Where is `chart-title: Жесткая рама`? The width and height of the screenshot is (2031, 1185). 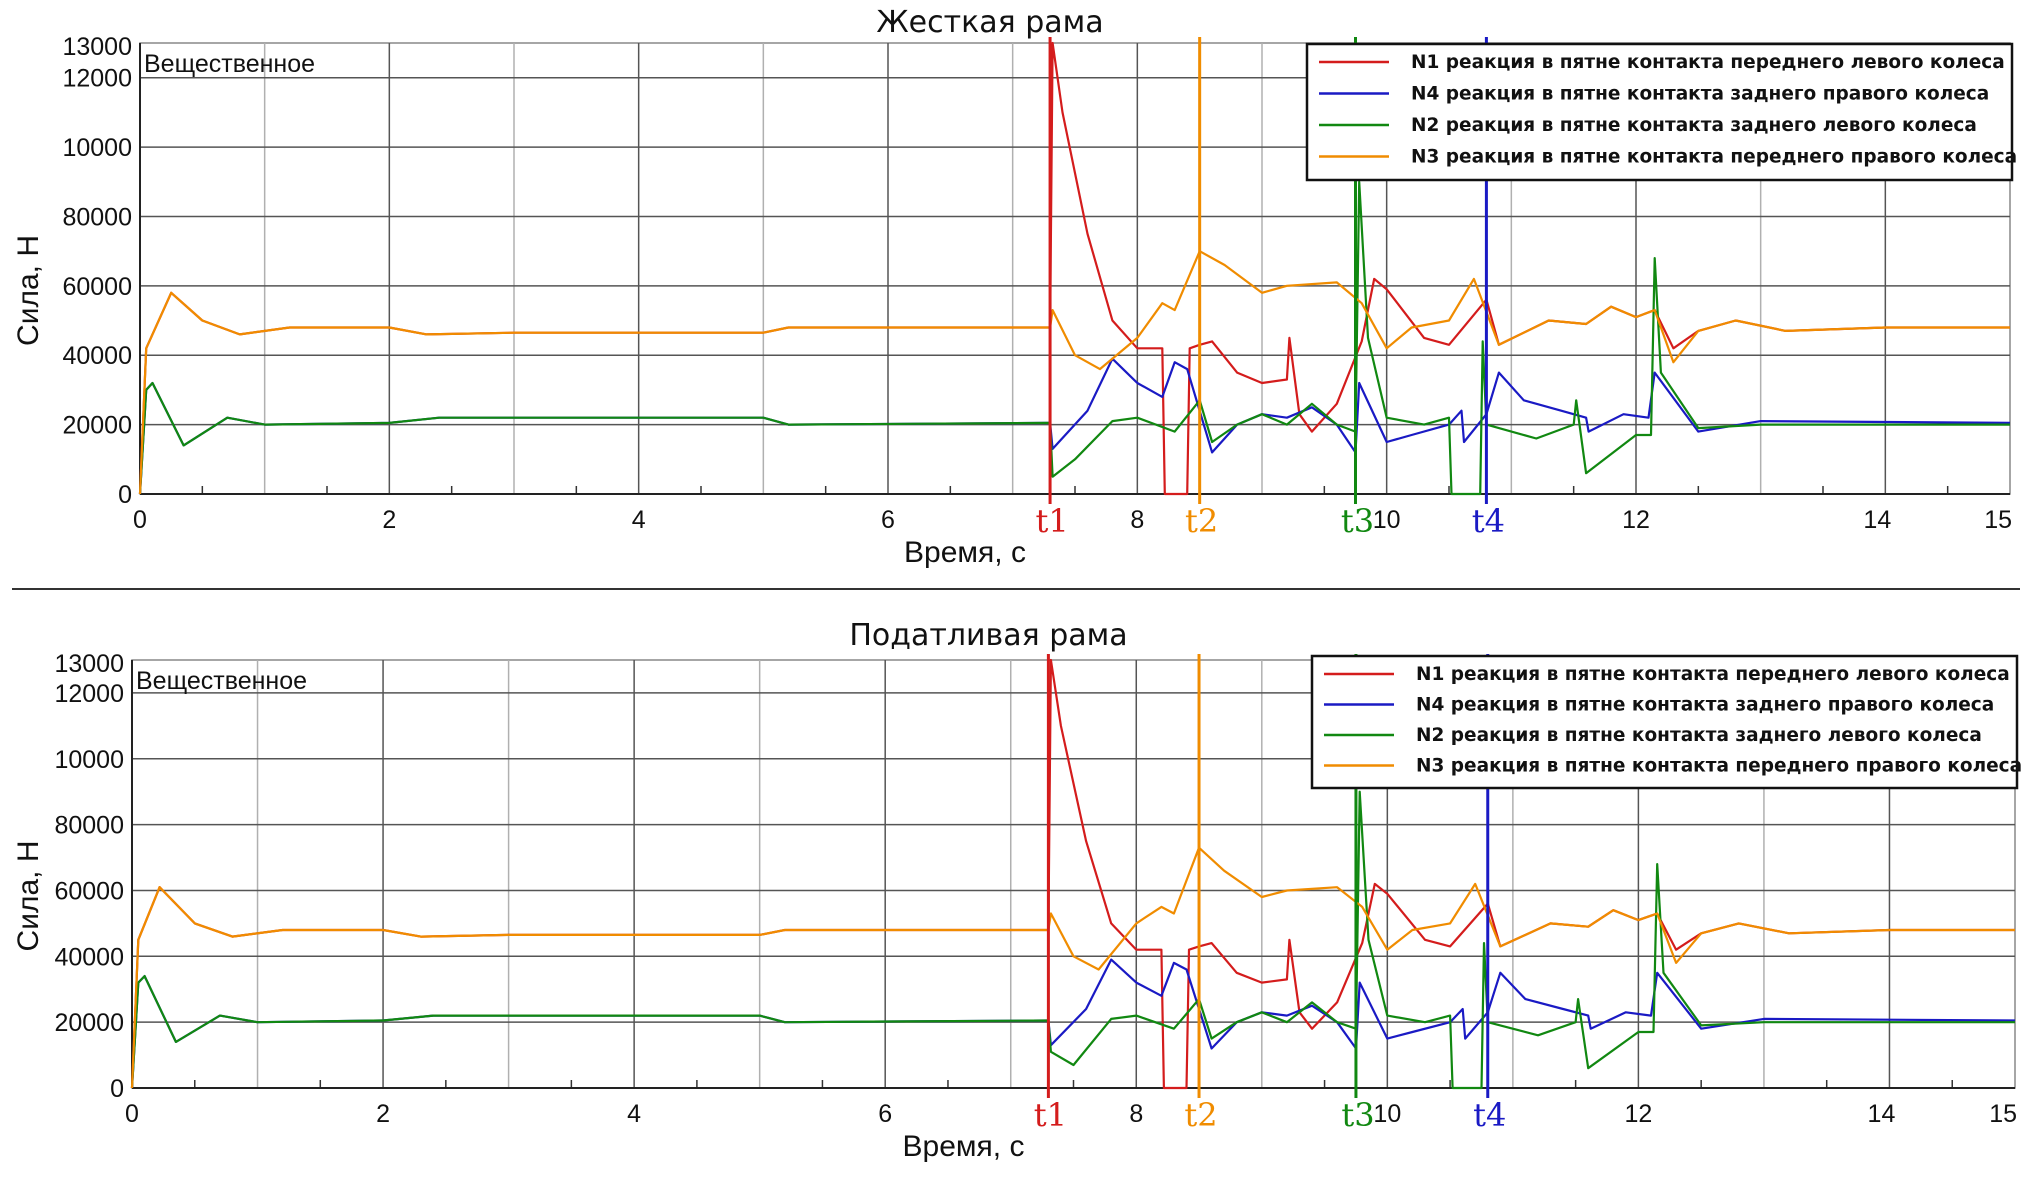 chart-title: Жесткая рама is located at coordinates (989, 22).